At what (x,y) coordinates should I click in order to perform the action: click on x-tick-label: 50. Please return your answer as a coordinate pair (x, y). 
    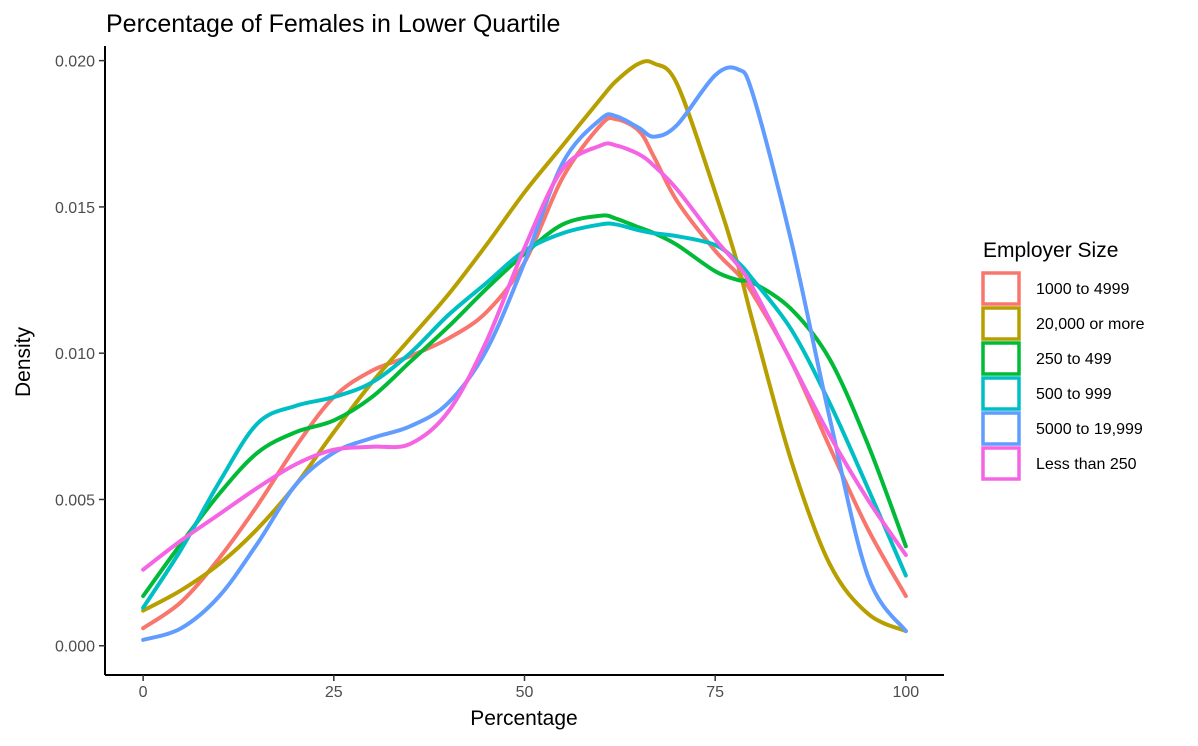
    Looking at the image, I should click on (525, 692).